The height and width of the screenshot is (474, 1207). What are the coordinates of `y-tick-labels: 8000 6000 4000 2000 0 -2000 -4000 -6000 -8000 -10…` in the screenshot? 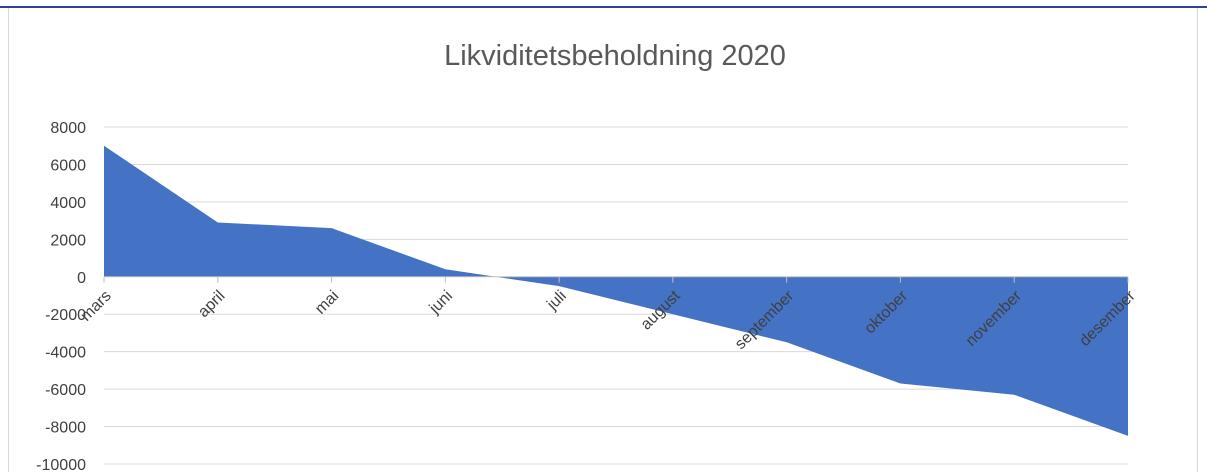 It's located at (61, 297).